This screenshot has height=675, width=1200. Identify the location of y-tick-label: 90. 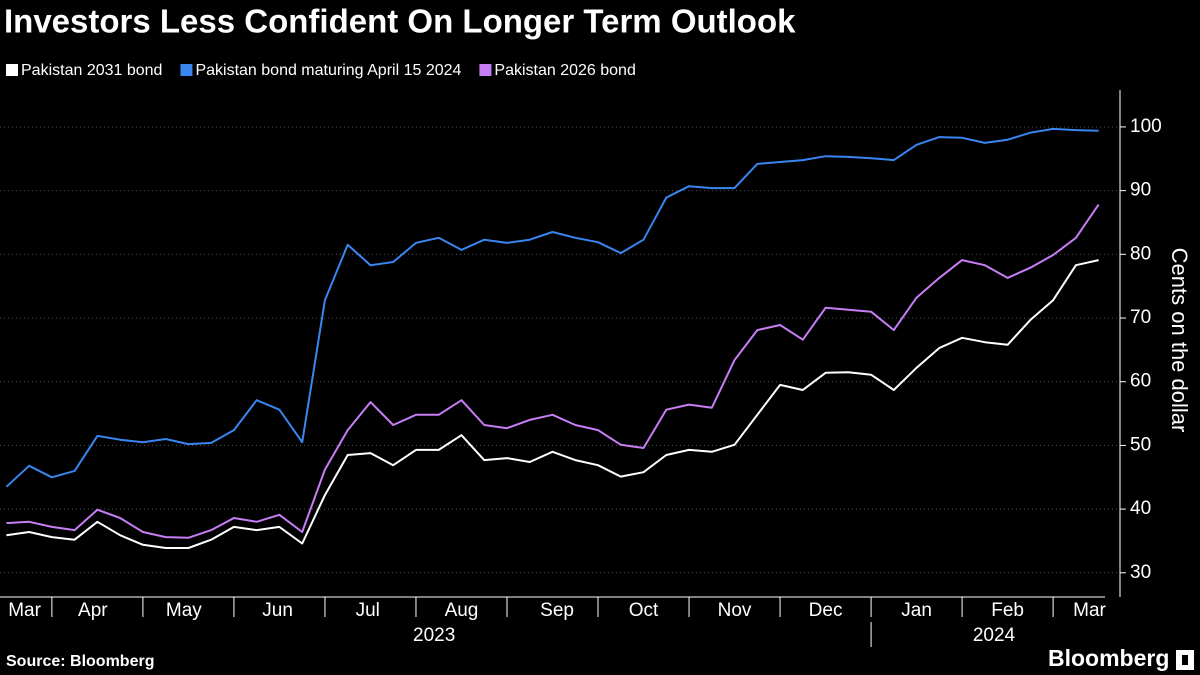
(1140, 190).